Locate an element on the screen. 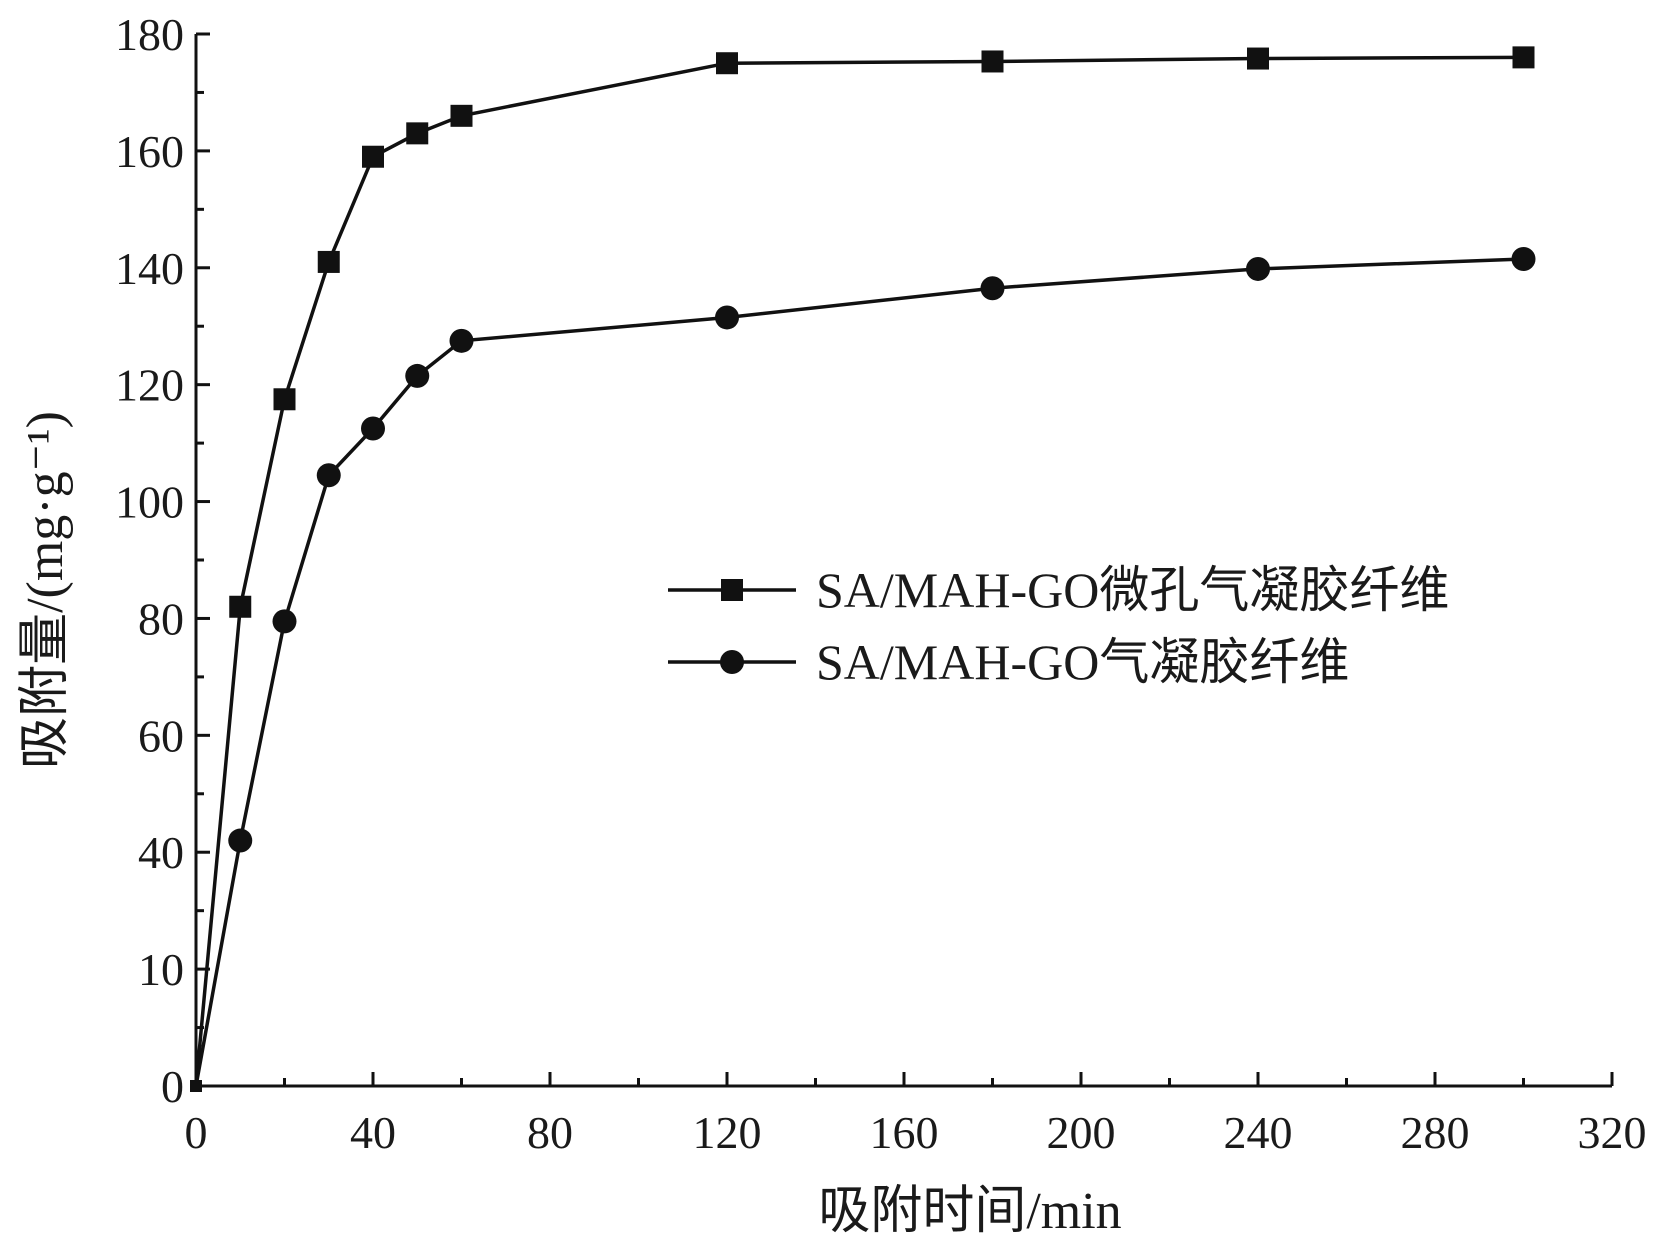  legend-label: SA/MAH-GO微孔气凝胶纤维 is located at coordinates (1132, 590).